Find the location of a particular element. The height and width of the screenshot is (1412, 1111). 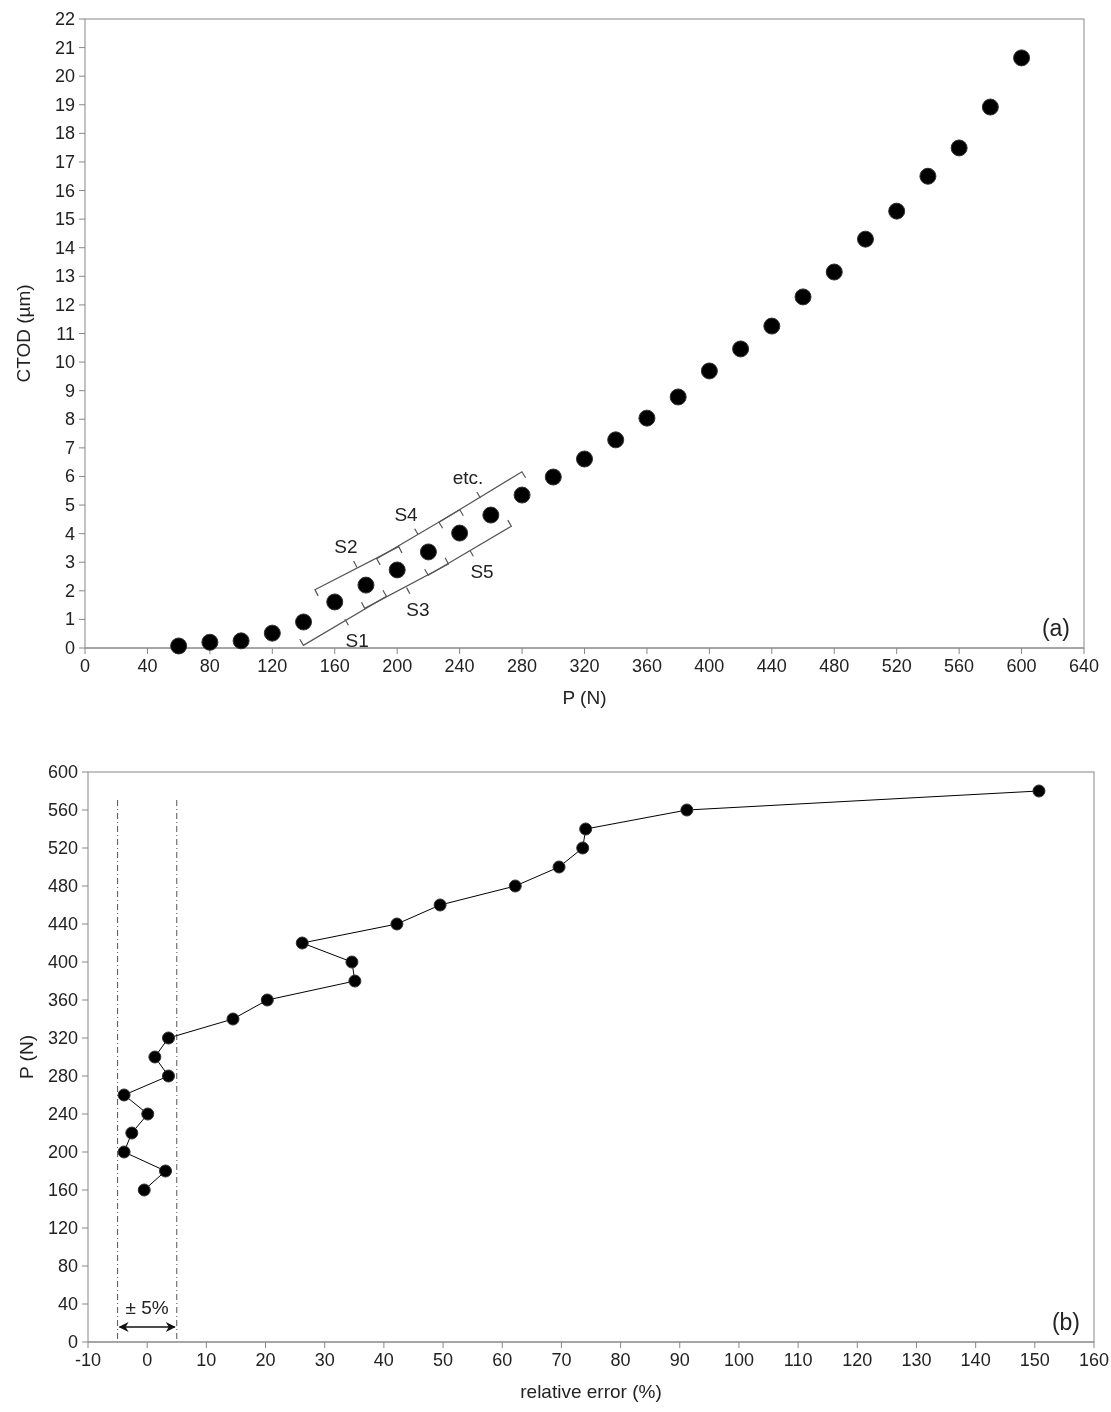

y-tick-label: 80 is located at coordinates (67, 1266).